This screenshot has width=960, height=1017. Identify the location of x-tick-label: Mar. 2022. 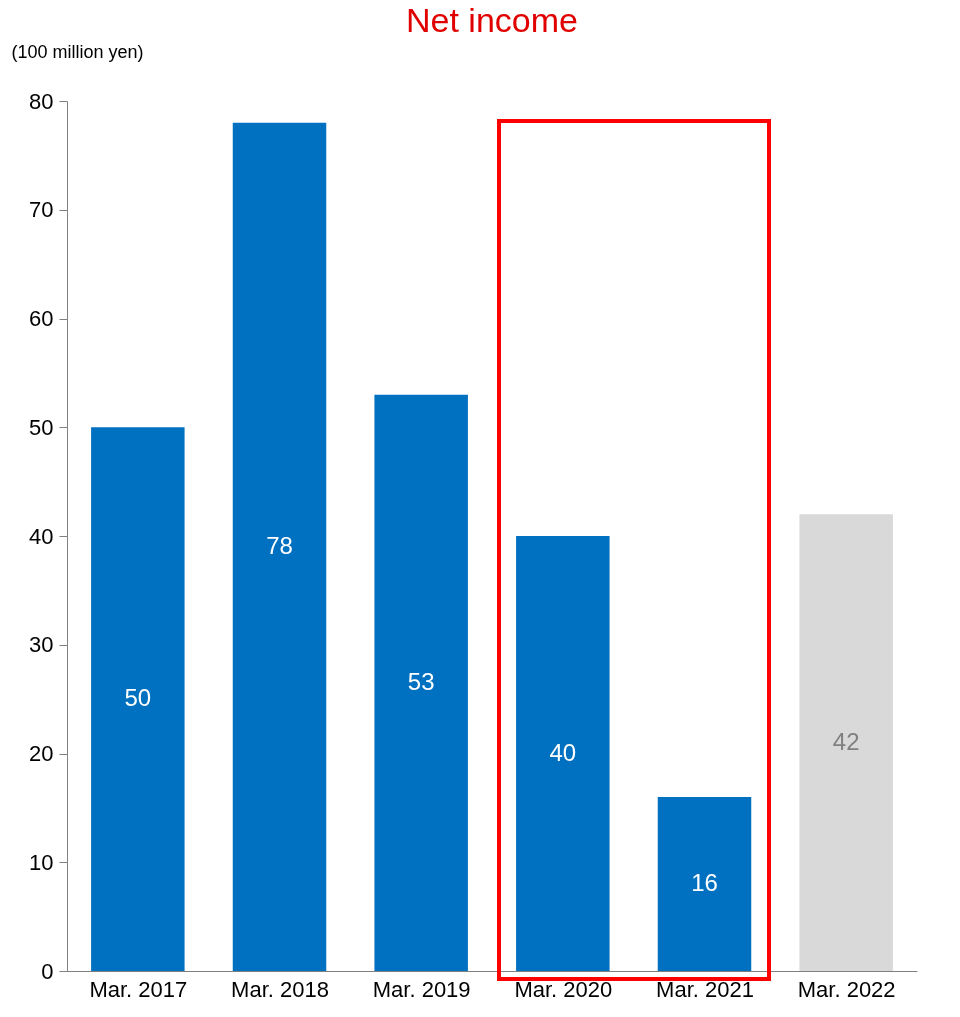
(846, 989).